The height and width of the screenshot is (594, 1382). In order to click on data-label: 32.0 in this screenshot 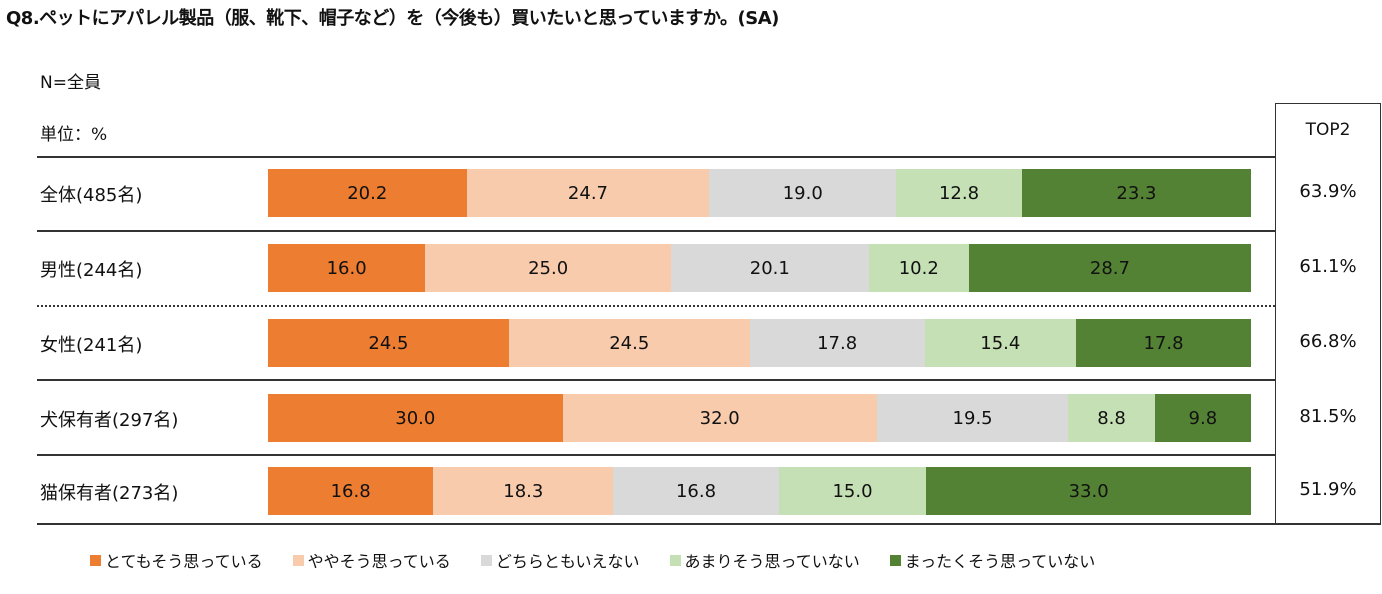, I will do `click(719, 418)`.